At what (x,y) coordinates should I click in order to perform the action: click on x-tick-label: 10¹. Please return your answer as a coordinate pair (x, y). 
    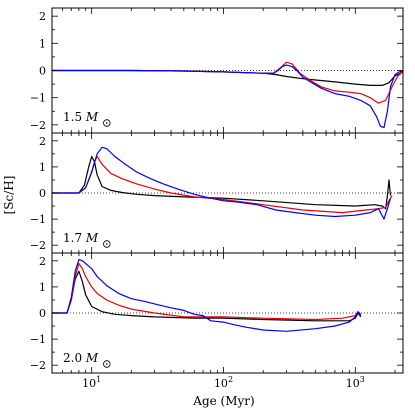
    Looking at the image, I should click on (91, 382).